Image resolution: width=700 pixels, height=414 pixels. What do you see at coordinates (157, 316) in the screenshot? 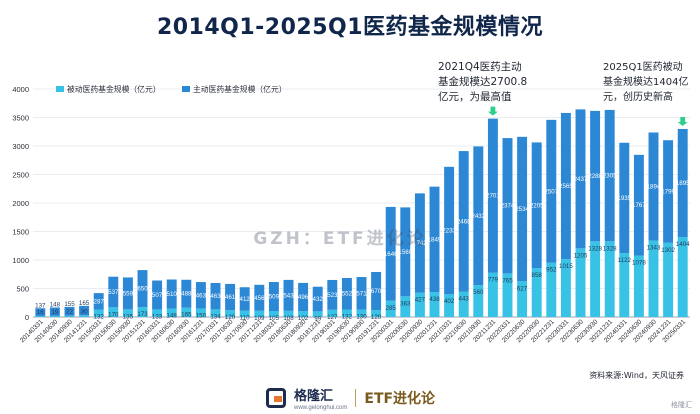
I see `value-label-passive: 133` at bounding box center [157, 316].